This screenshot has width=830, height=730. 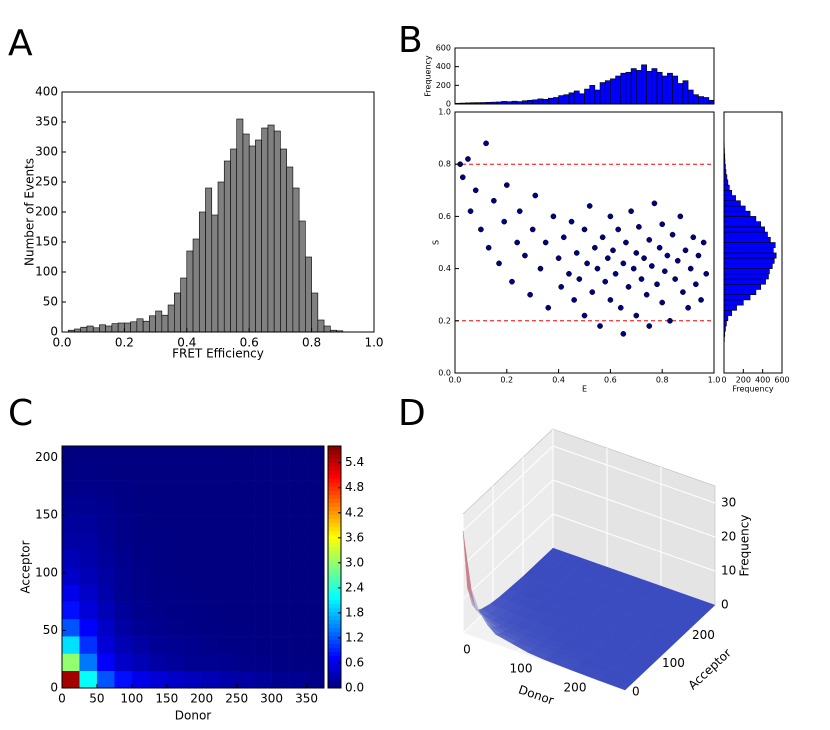 I want to click on y-tick-label: 100, so click(x=673, y=663).